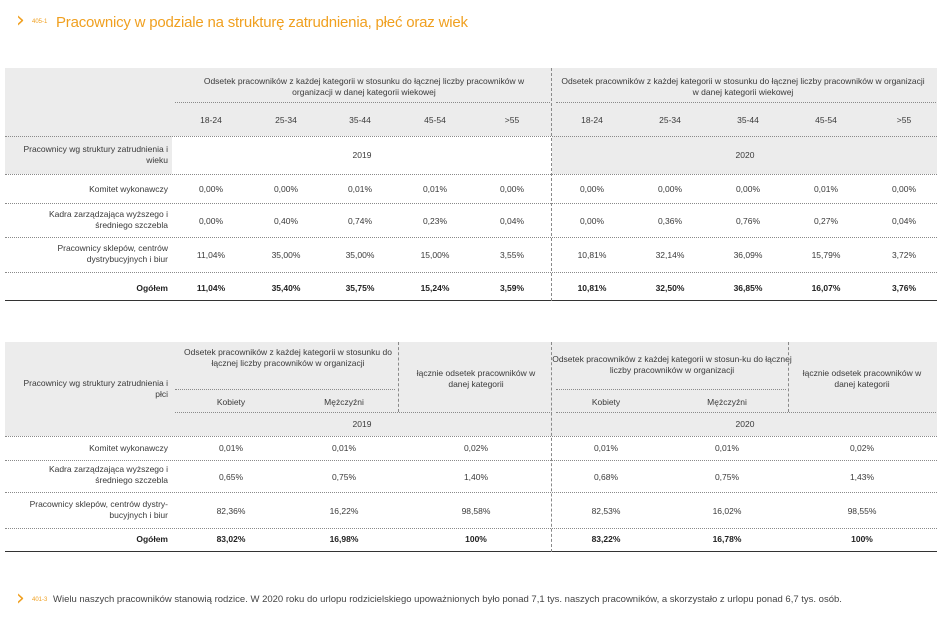  Describe the element at coordinates (727, 511) in the screenshot. I see `cell: 16,02%` at that location.